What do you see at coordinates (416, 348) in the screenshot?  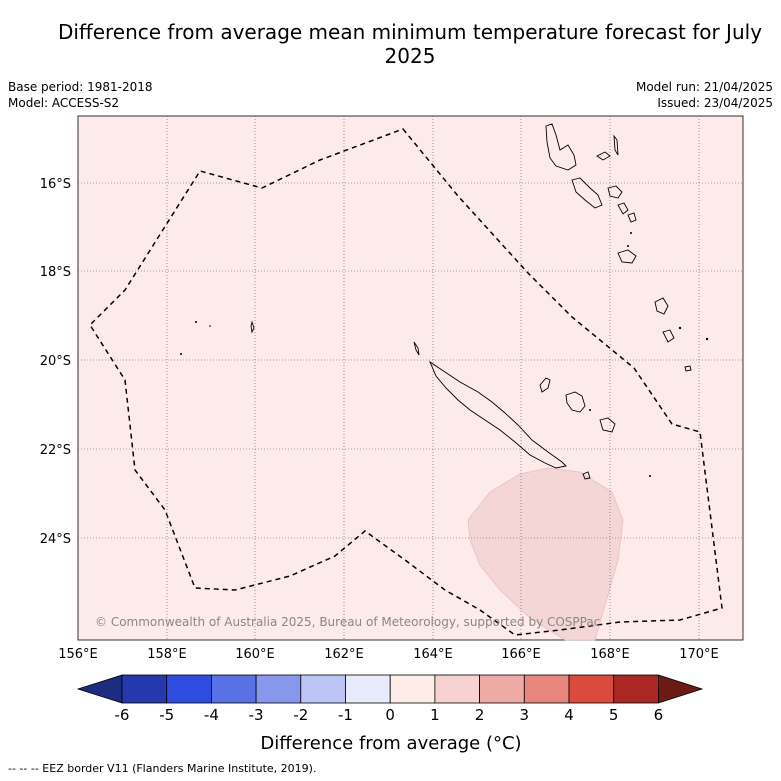 I see `belep-islands` at bounding box center [416, 348].